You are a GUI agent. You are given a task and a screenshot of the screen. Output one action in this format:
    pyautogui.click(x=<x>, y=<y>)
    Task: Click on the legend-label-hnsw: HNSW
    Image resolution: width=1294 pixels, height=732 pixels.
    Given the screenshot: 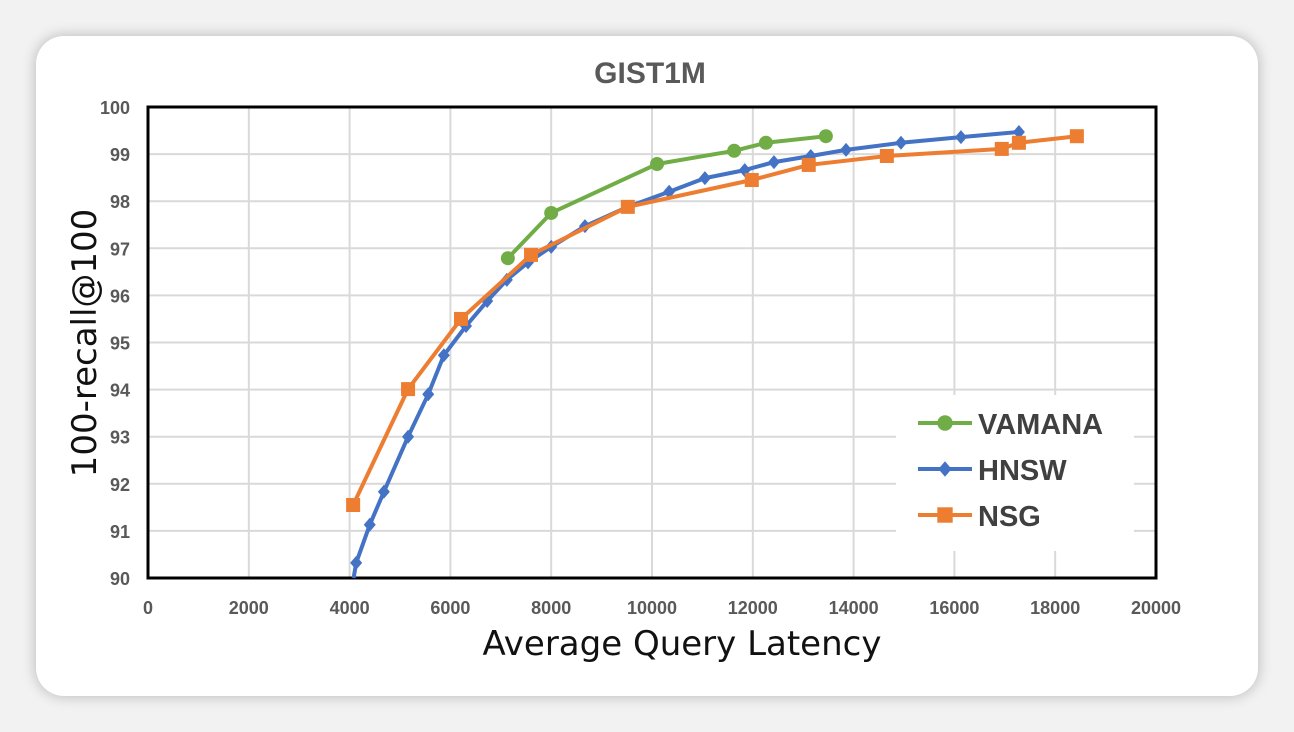 What is the action you would take?
    pyautogui.click(x=1022, y=471)
    